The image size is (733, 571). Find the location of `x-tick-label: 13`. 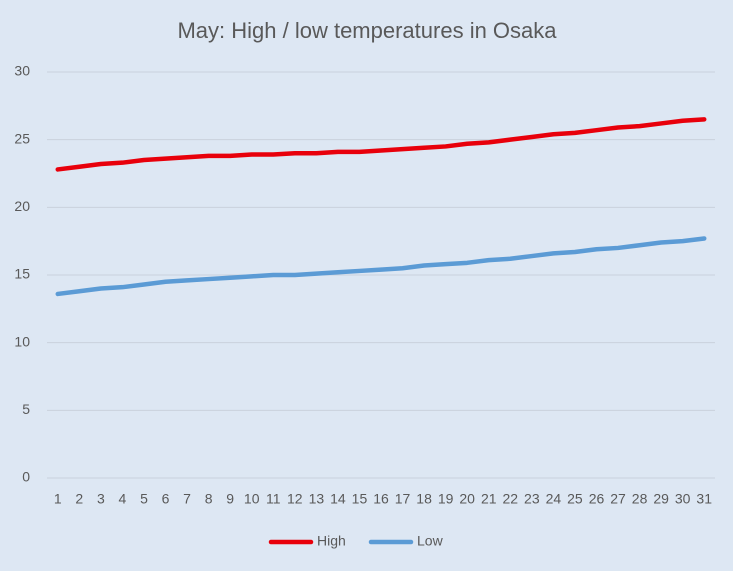

x-tick-label: 13 is located at coordinates (317, 499).